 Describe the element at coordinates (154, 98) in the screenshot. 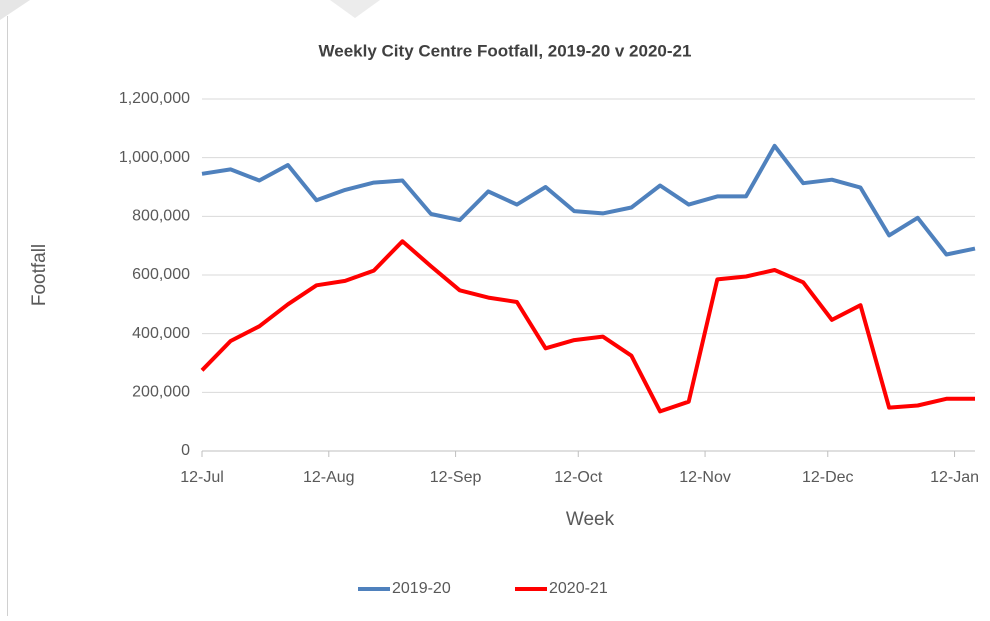

I see `y-tick-label: 1,200,000` at that location.